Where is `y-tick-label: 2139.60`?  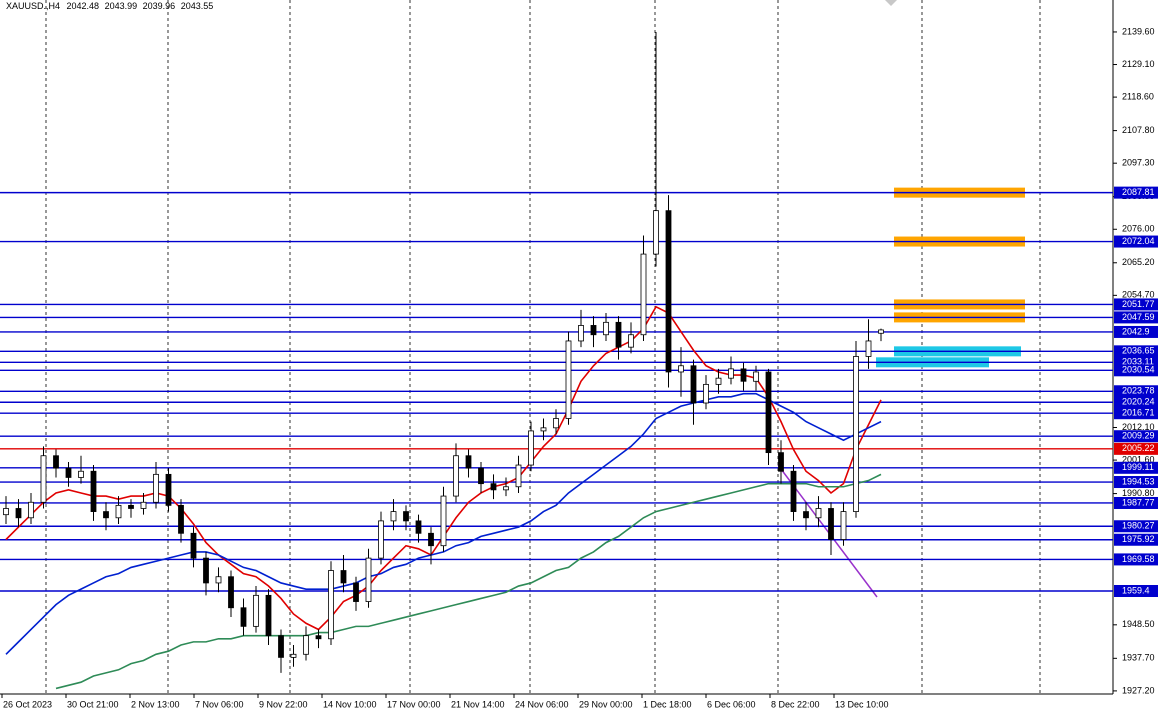
y-tick-label: 2139.60 is located at coordinates (1138, 31).